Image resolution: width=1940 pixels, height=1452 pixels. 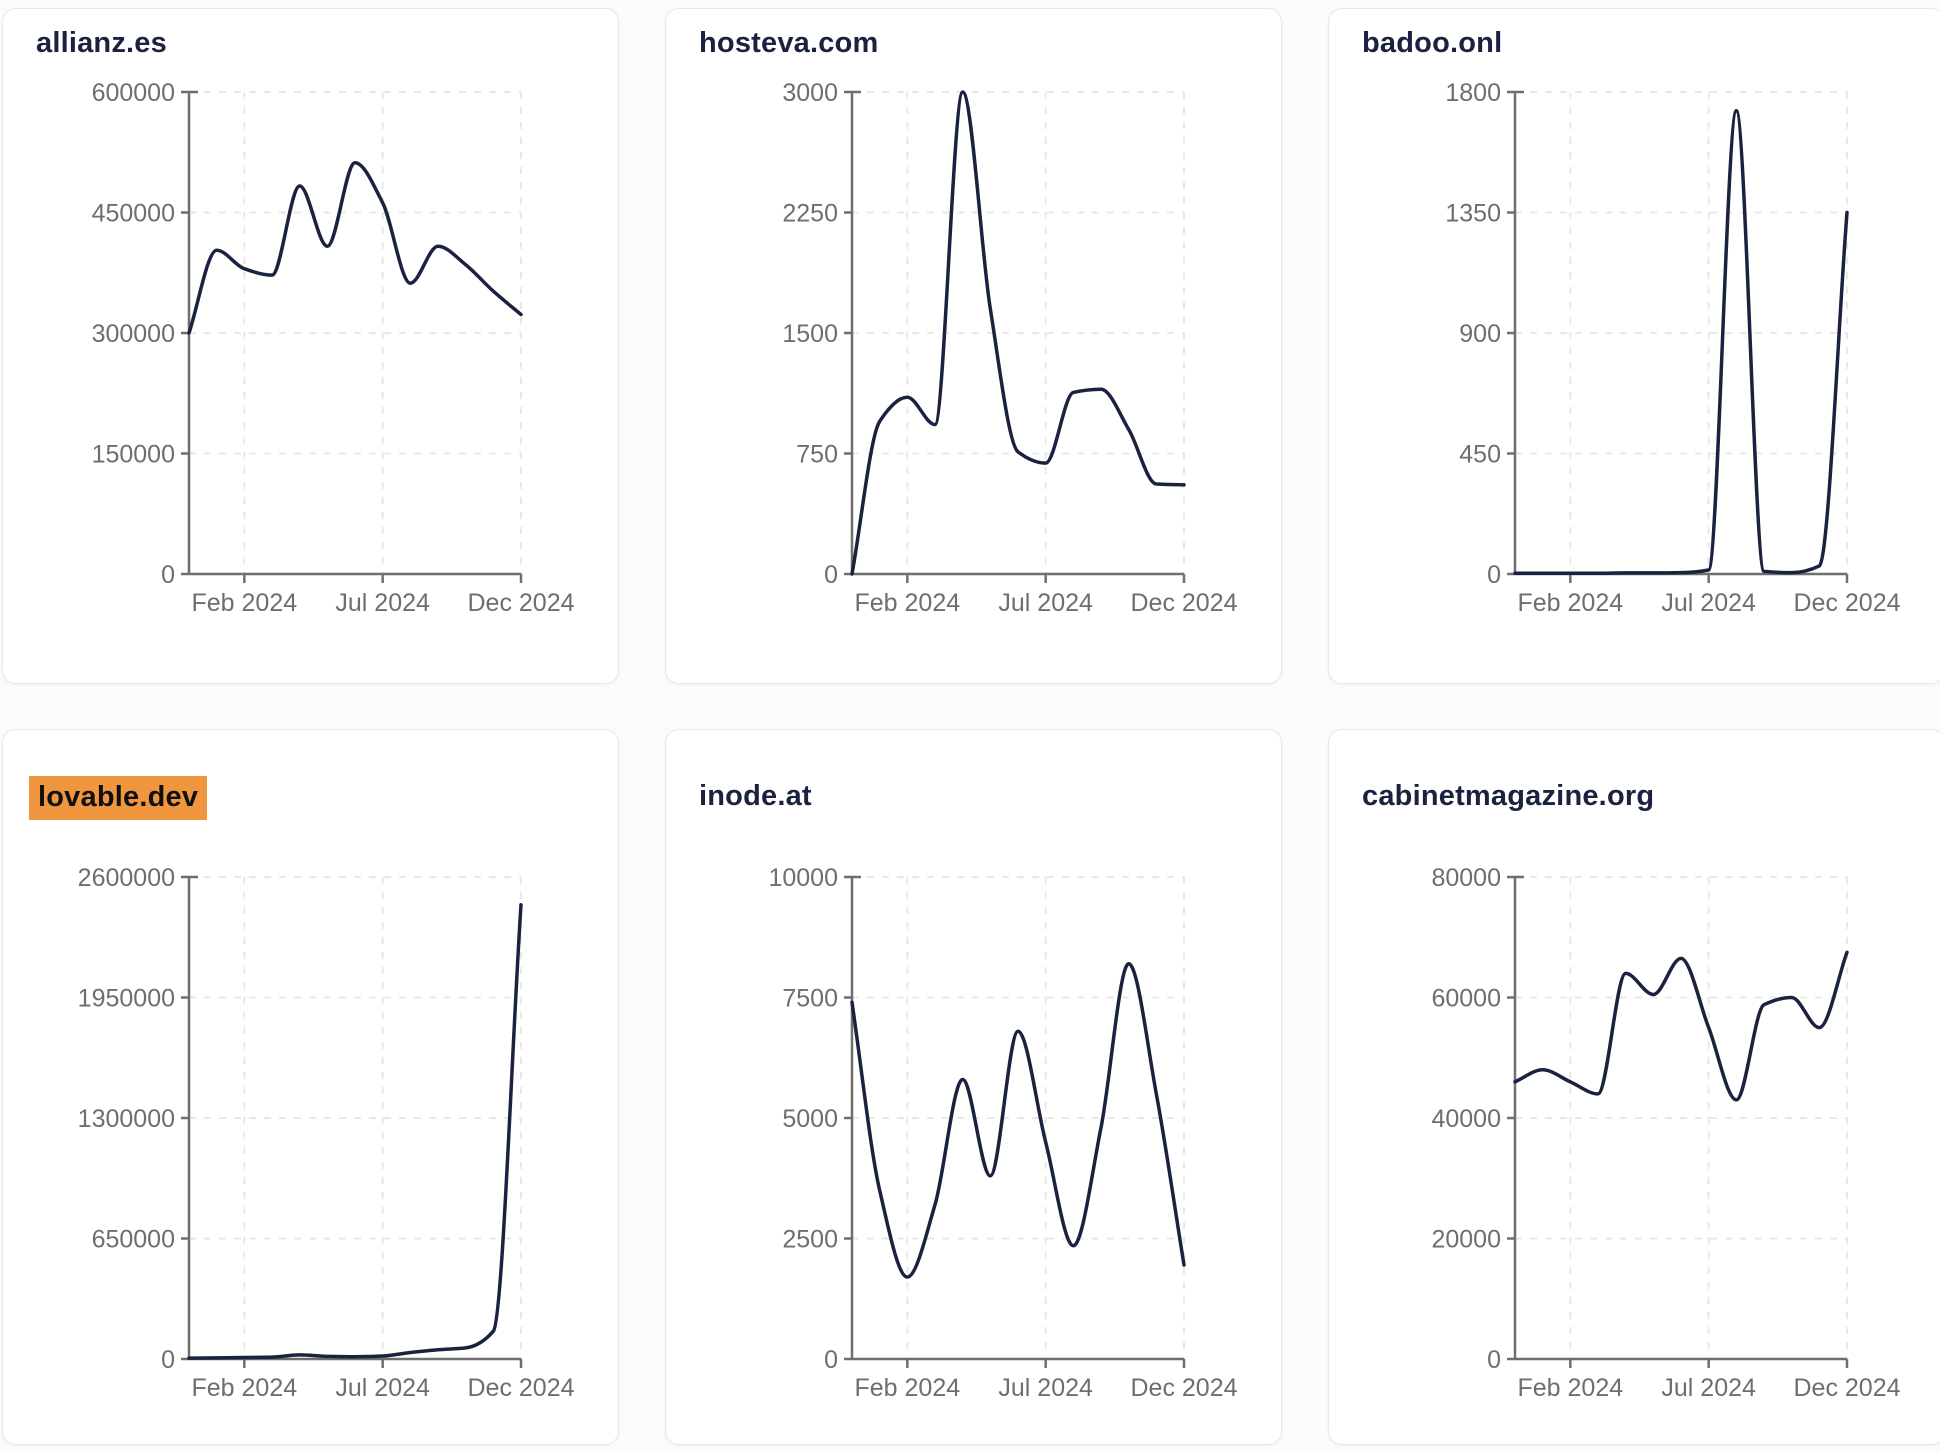 What do you see at coordinates (810, 1240) in the screenshot?
I see `y-tick-label: 2500` at bounding box center [810, 1240].